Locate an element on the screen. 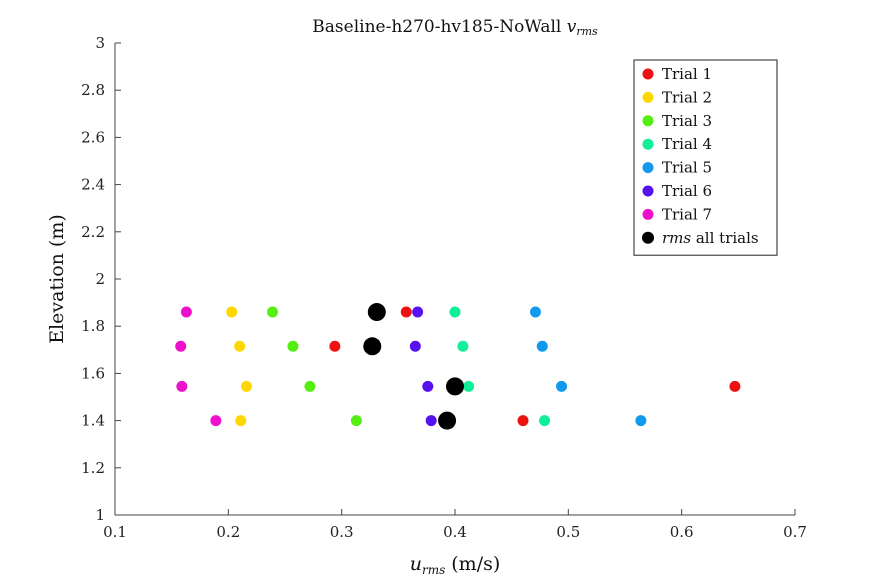  y-tick-label: 1.4 is located at coordinates (93, 421).